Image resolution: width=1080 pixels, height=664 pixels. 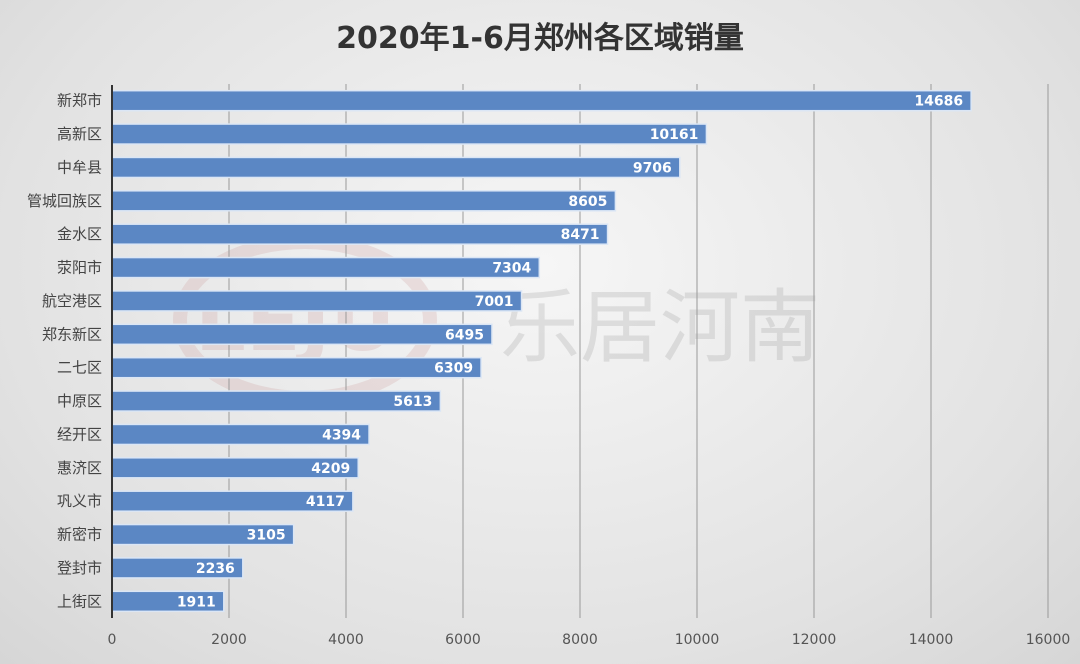 What do you see at coordinates (697, 640) in the screenshot?
I see `x-tick-label: 10000` at bounding box center [697, 640].